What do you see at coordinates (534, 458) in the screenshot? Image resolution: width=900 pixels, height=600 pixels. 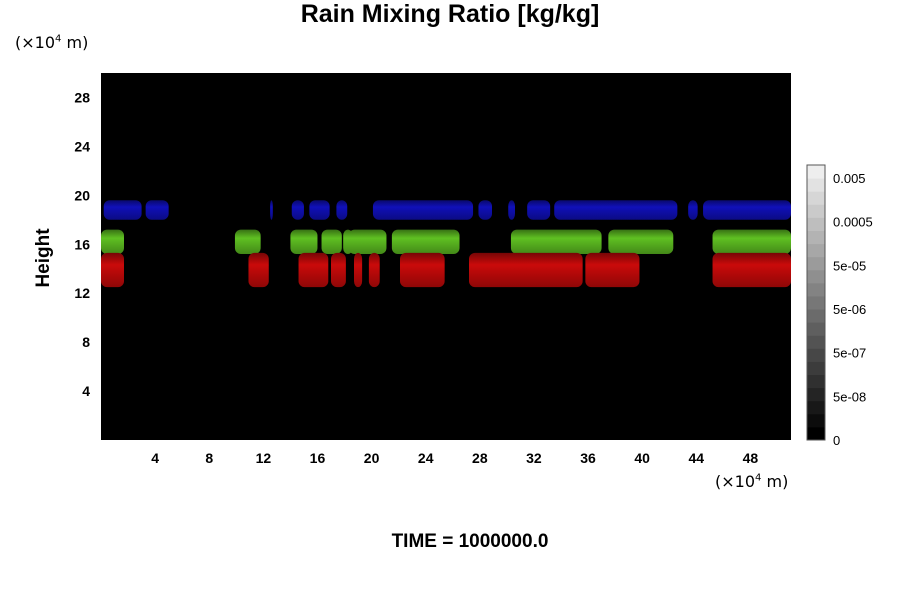 I see `x-tick-label: 32` at bounding box center [534, 458].